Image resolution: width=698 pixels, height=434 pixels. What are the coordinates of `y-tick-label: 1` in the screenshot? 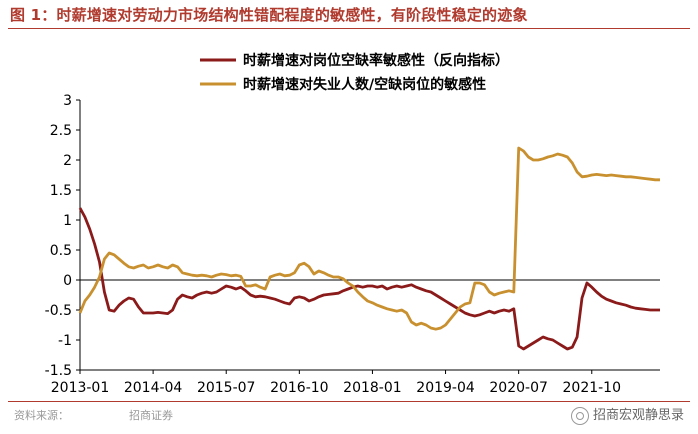 It's located at (67, 221).